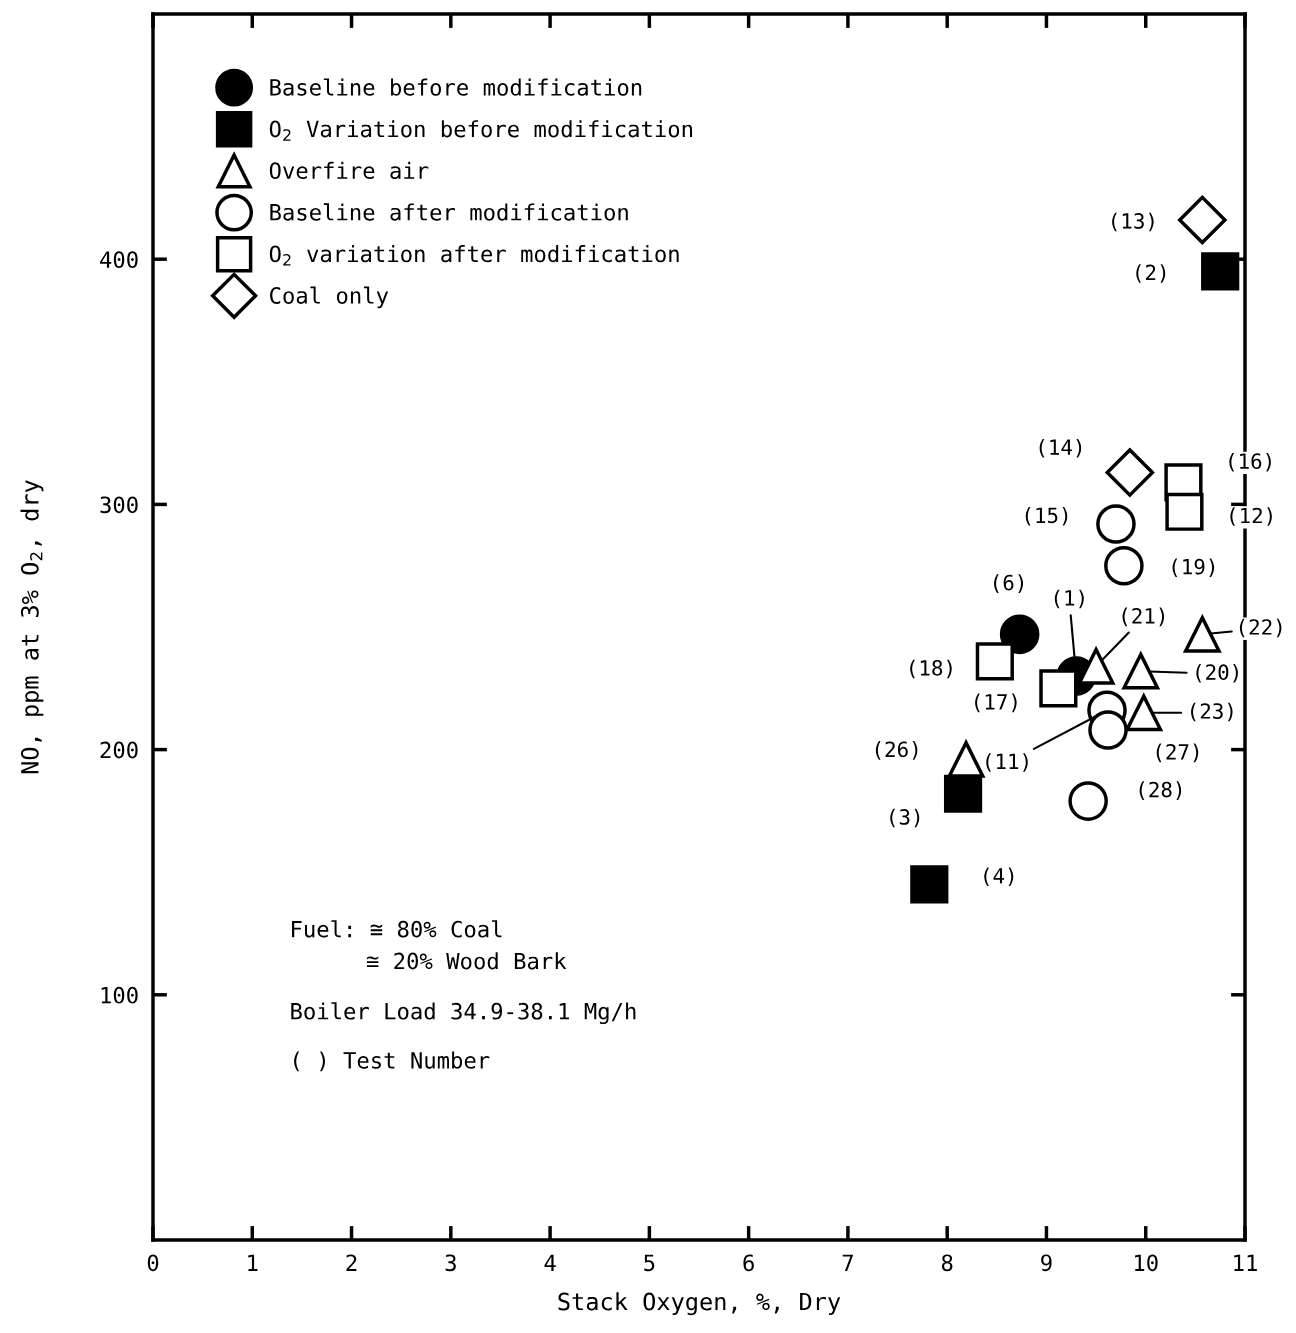  What do you see at coordinates (1177, 753) in the screenshot?
I see `annotation: (27)` at bounding box center [1177, 753].